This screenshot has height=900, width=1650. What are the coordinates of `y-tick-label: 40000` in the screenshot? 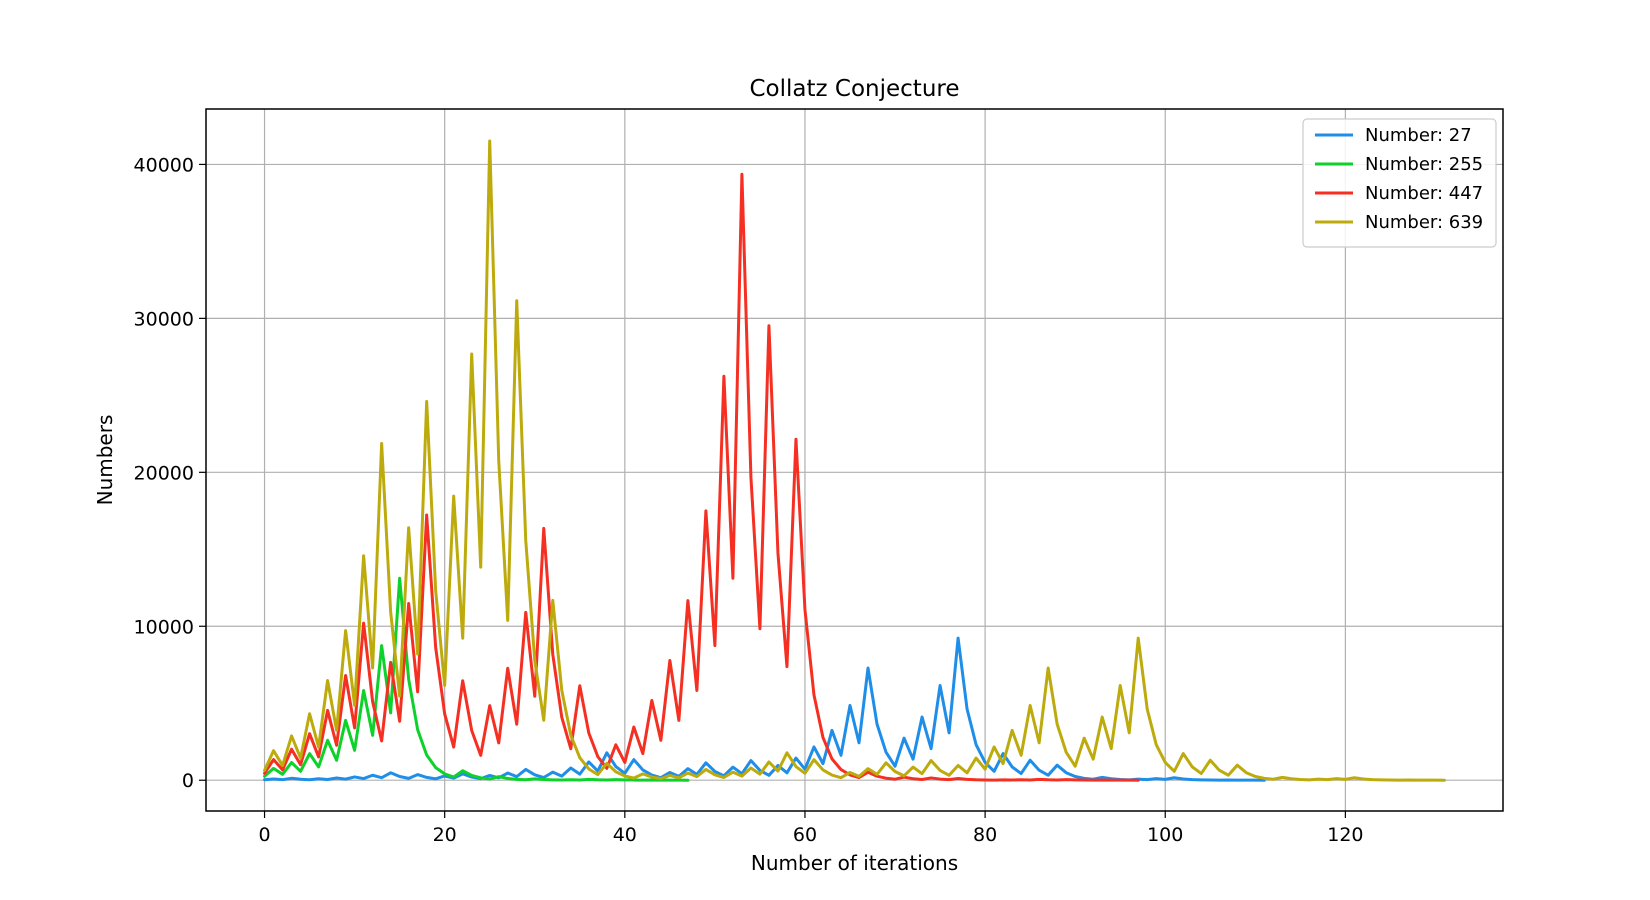 It's located at (164, 165).